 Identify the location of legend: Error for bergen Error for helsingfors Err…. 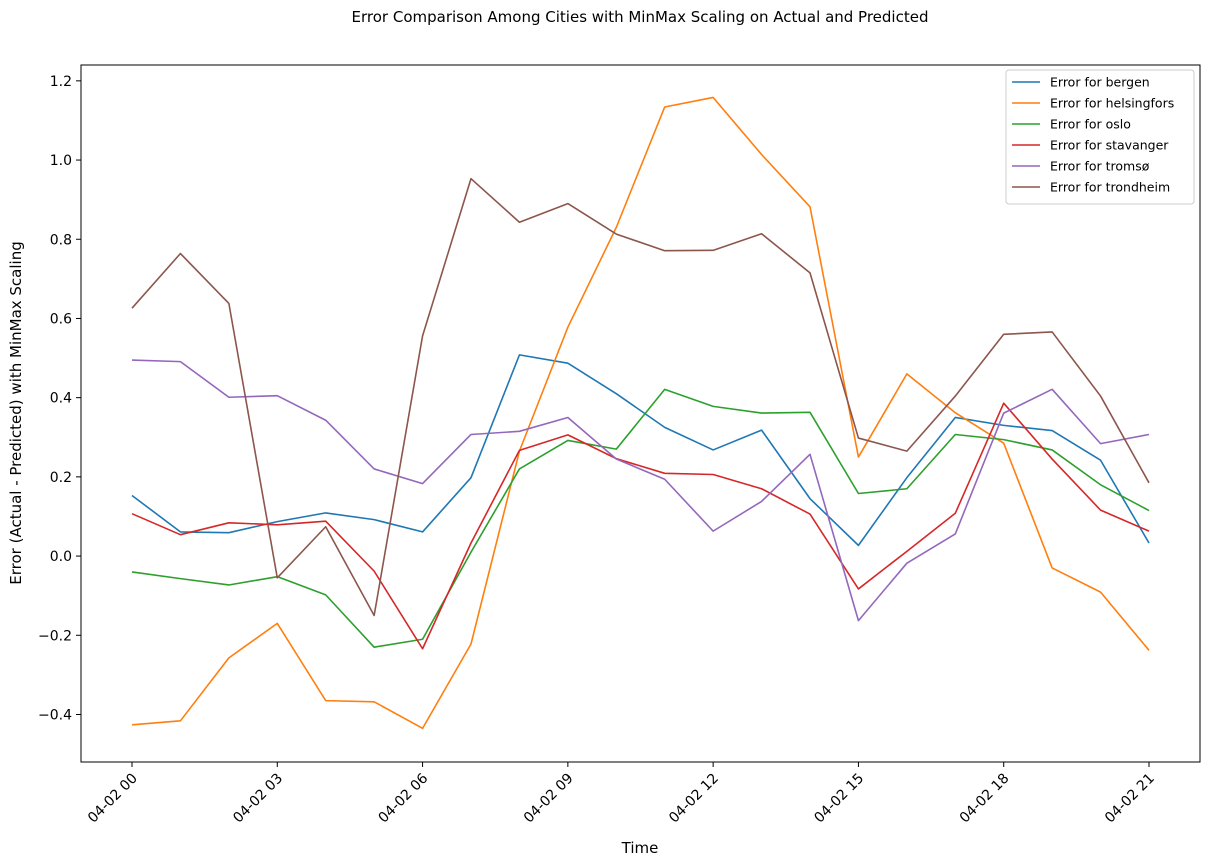
(1100, 137).